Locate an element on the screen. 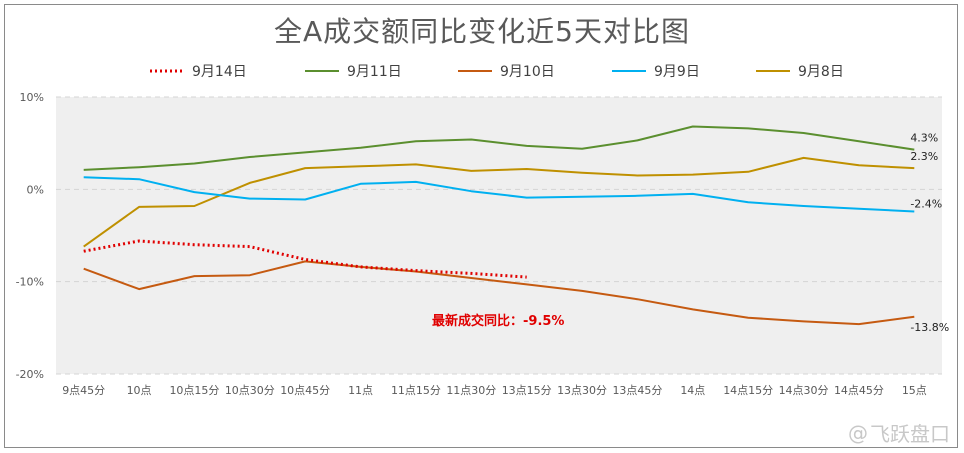  x-tick-label: 13点45分 is located at coordinates (637, 390).